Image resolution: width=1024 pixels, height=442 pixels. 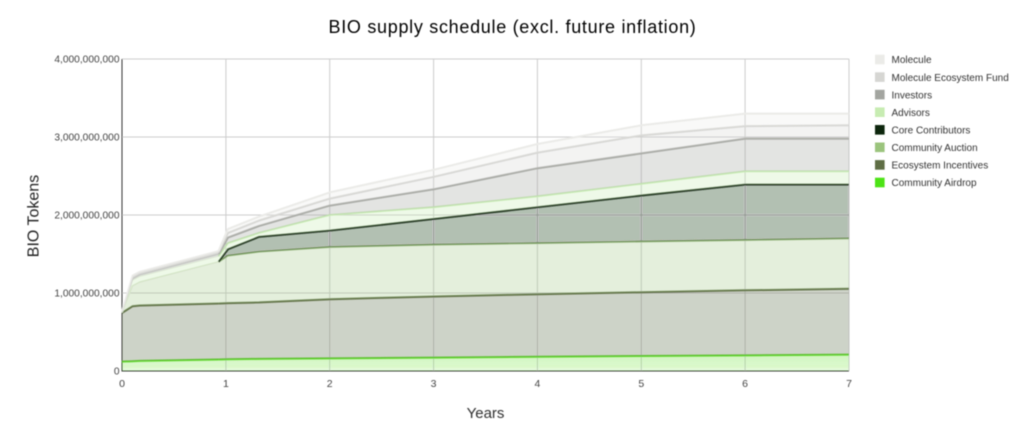 What do you see at coordinates (86, 216) in the screenshot?
I see `svg-text: 2,000,000,000` at bounding box center [86, 216].